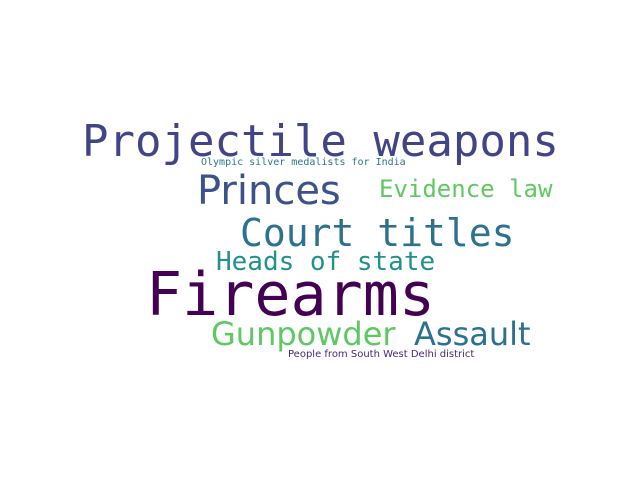 The height and width of the screenshot is (480, 640). Describe the element at coordinates (377, 233) in the screenshot. I see `word-court-titles: Court titles` at that location.